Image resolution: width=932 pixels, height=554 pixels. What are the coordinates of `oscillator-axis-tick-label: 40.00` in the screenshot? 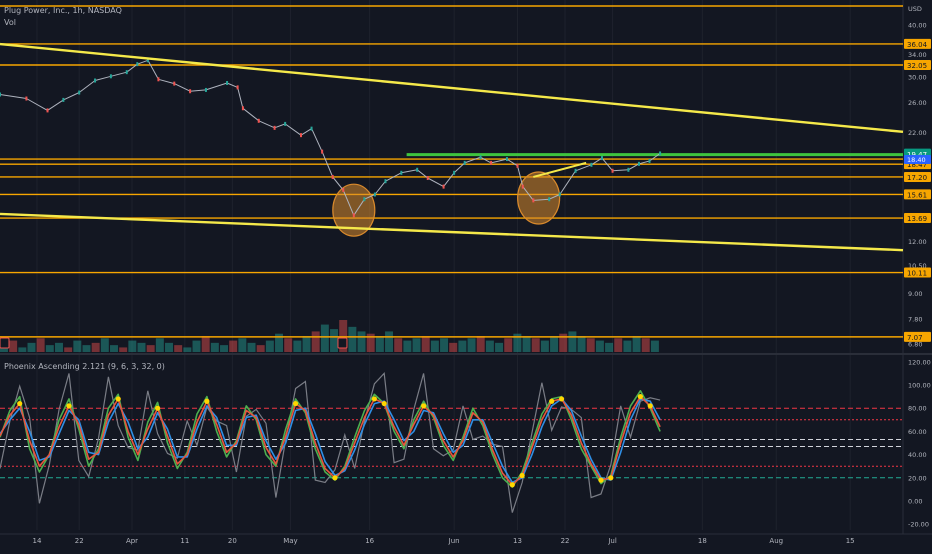 It's located at (917, 455).